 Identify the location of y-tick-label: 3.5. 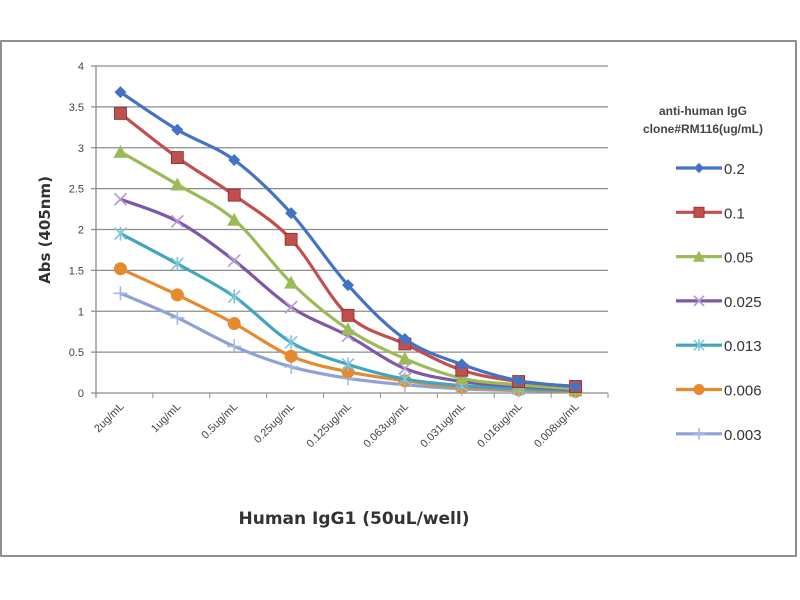
(76, 108).